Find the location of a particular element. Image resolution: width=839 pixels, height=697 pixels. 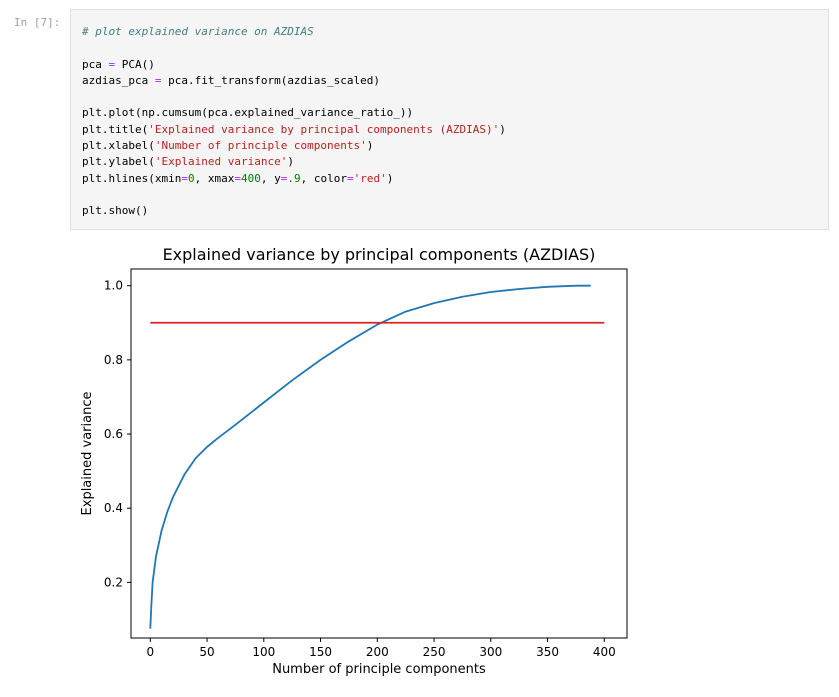

code-token: 'Explained variance' is located at coordinates (221, 162).